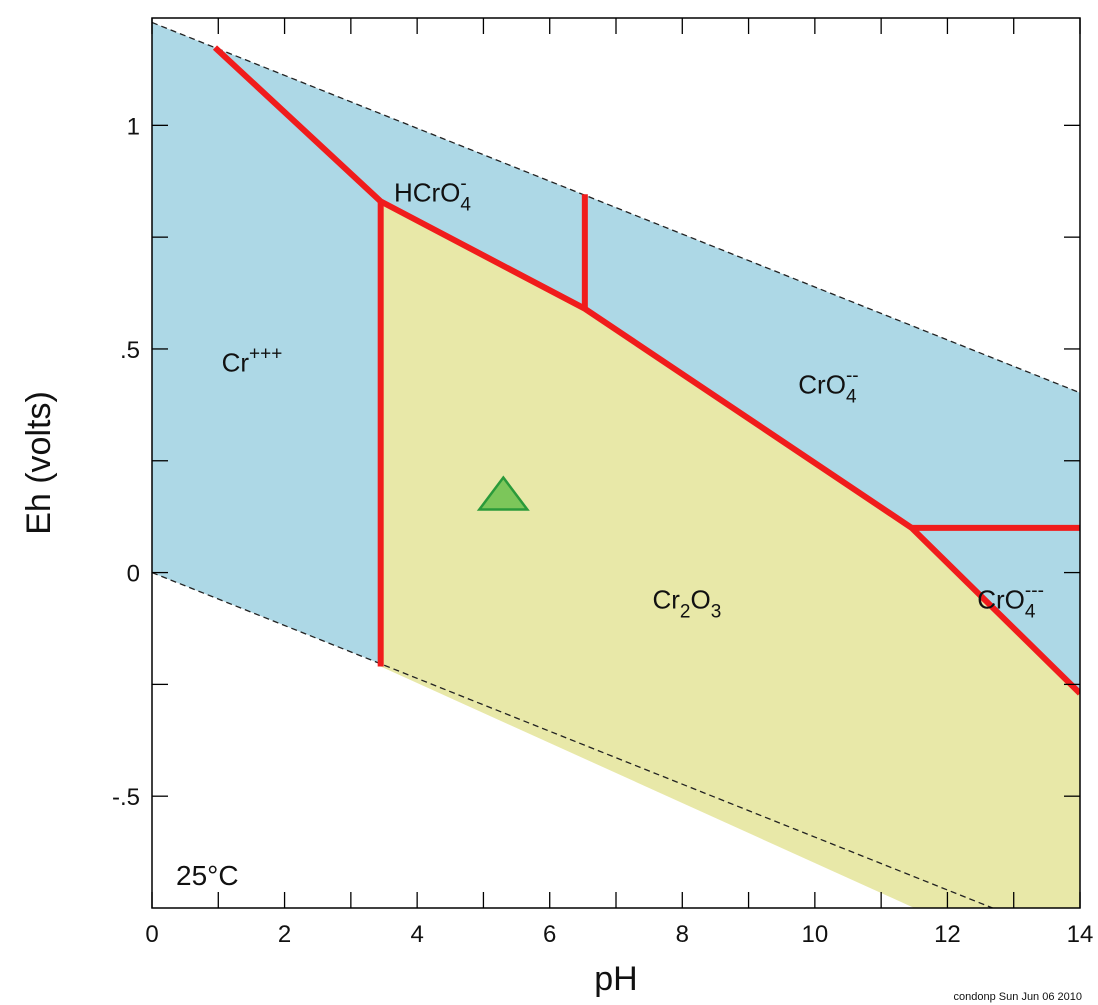  Describe the element at coordinates (130, 350) in the screenshot. I see `y-tick-label: .5` at that location.